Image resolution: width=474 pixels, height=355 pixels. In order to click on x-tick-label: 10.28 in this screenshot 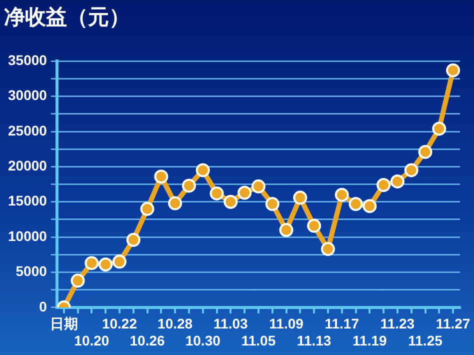, I will do `click(175, 324)`.